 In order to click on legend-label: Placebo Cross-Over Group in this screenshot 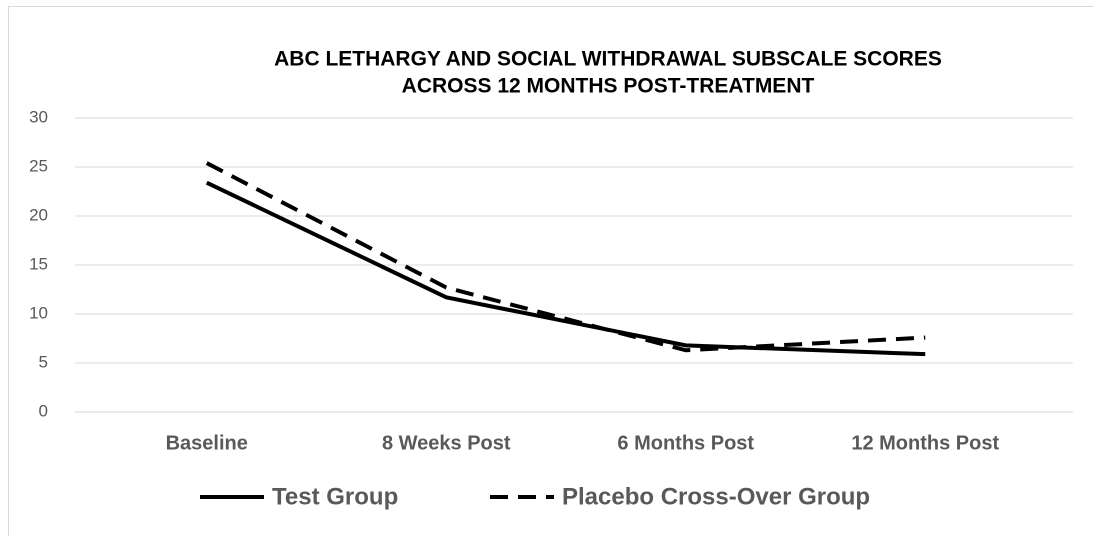, I will do `click(716, 496)`.